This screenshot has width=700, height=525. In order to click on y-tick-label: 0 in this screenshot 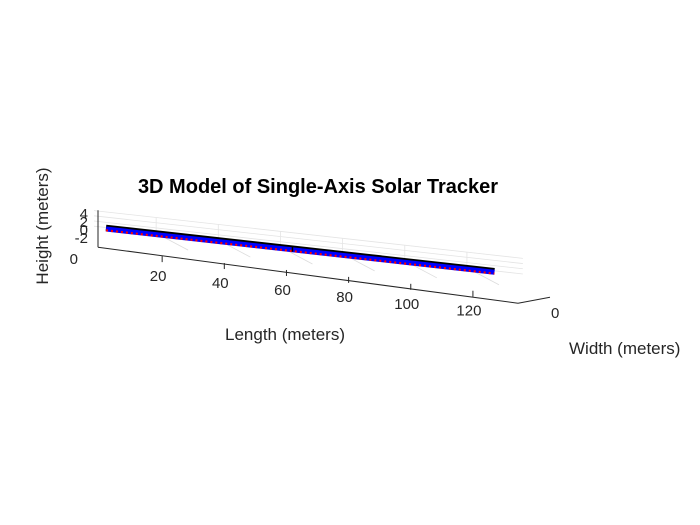, I will do `click(555, 313)`.